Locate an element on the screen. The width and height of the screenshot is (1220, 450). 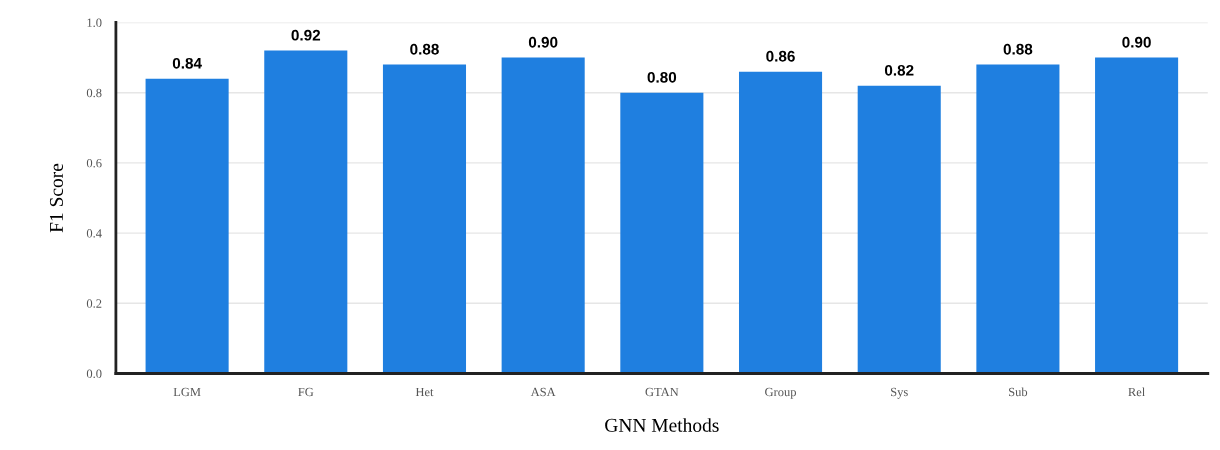
y-tick-label: 0.4 is located at coordinates (94, 233).